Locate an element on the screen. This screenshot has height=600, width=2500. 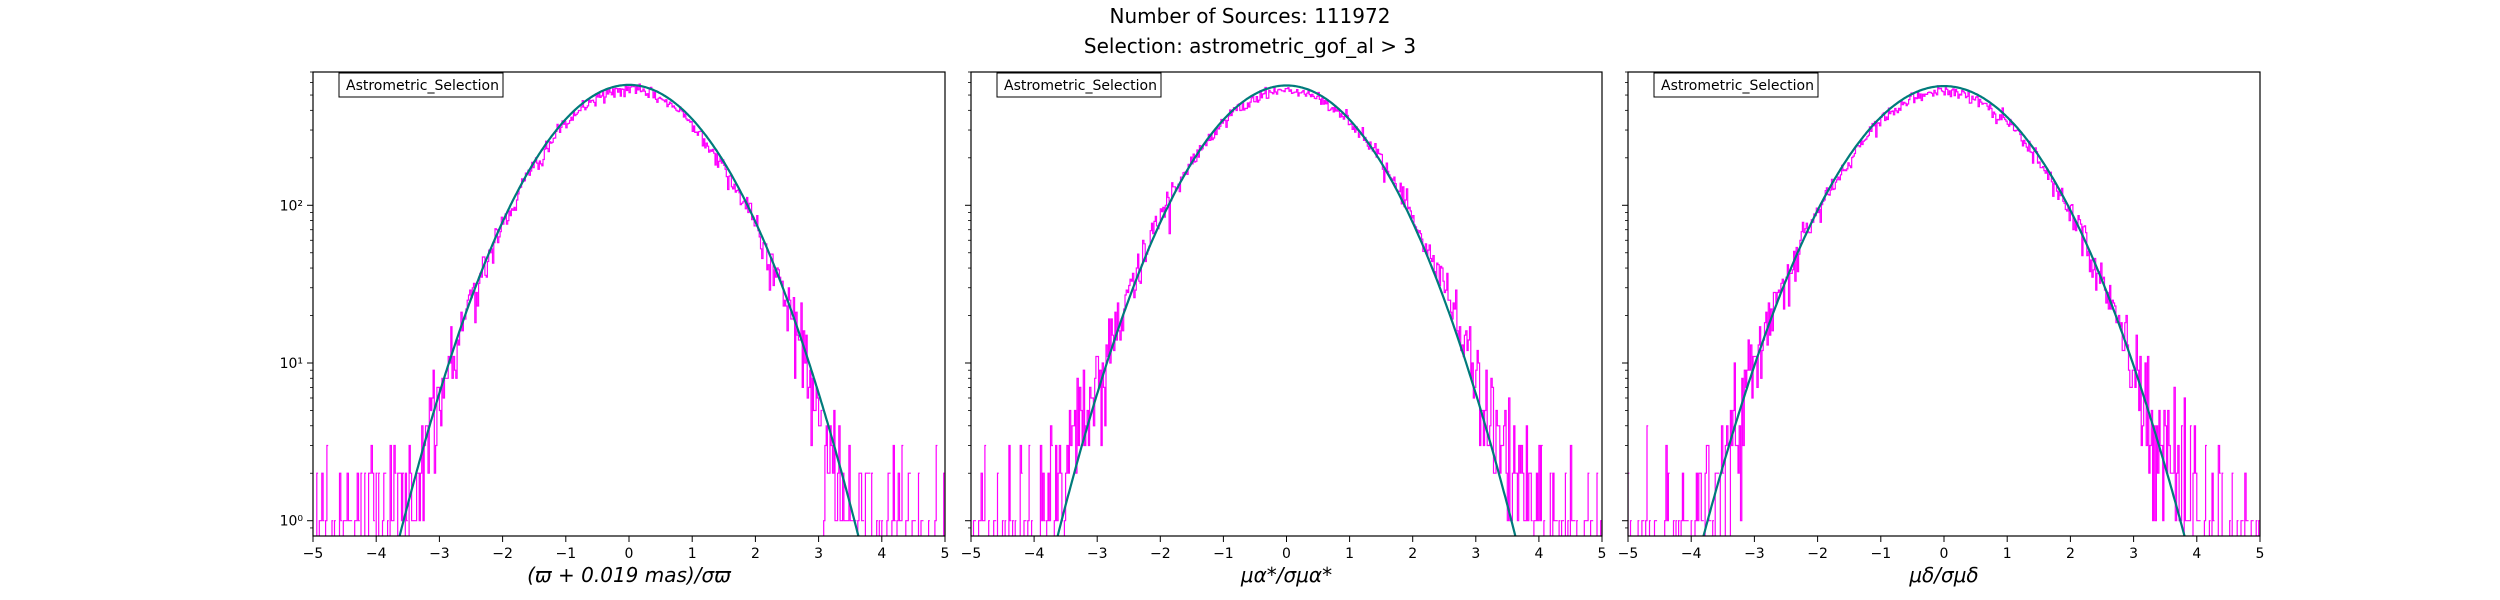
y-tick-label: 10¹ is located at coordinates (291, 364).